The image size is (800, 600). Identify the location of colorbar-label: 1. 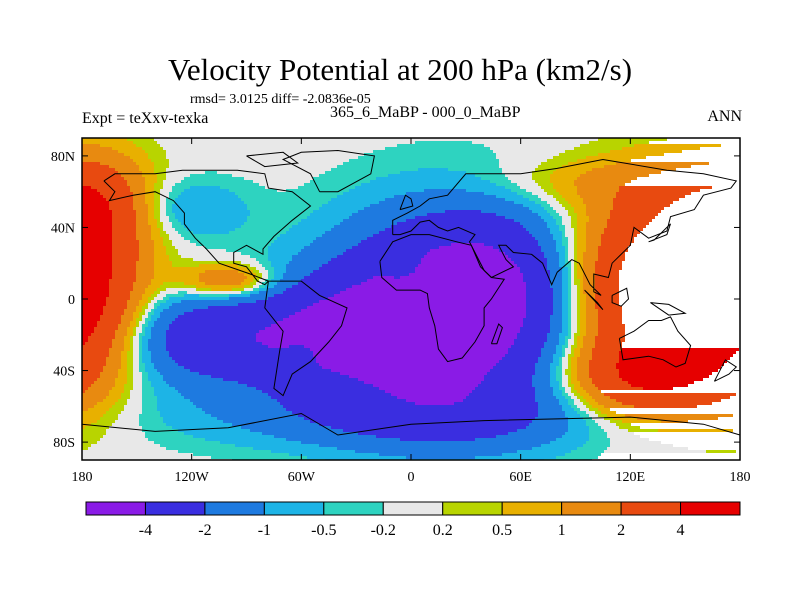
(562, 530).